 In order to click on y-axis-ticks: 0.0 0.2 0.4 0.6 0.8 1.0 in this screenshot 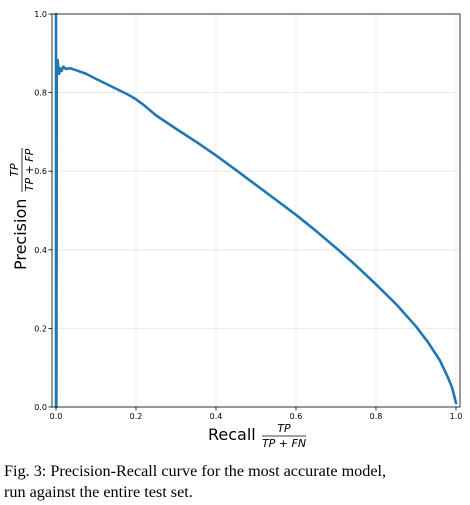, I will do `click(43, 211)`.